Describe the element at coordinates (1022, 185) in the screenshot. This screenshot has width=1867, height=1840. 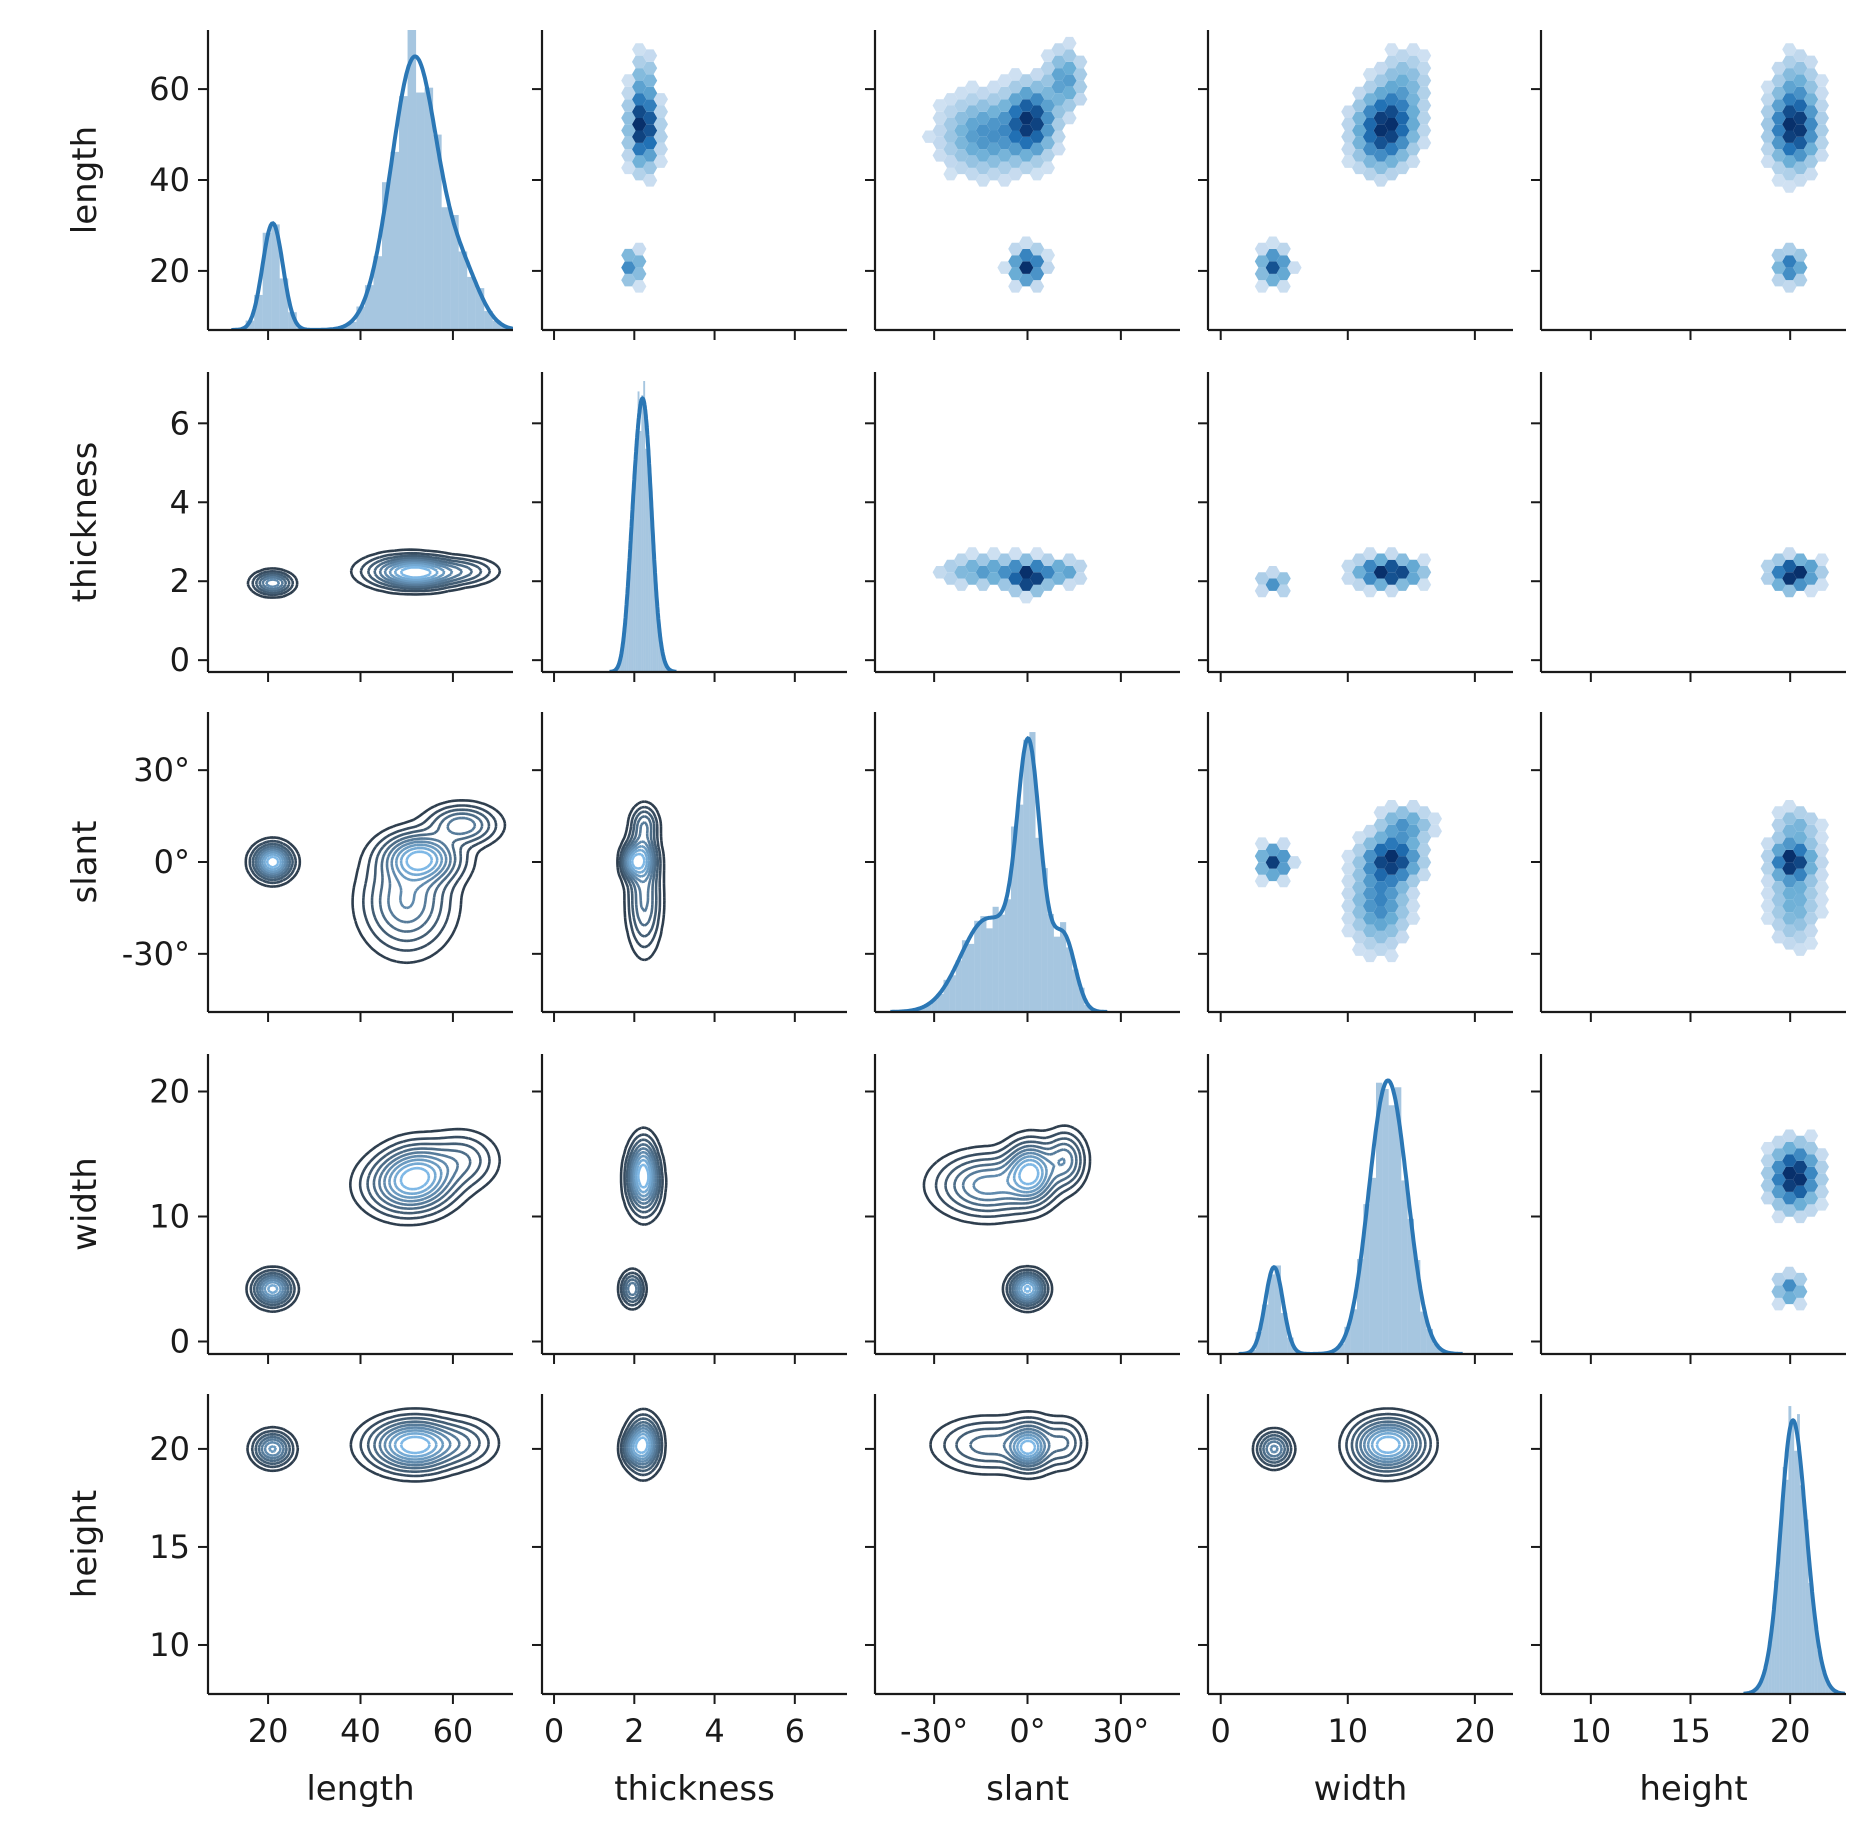
I see `panel-length-vs-slant` at that location.